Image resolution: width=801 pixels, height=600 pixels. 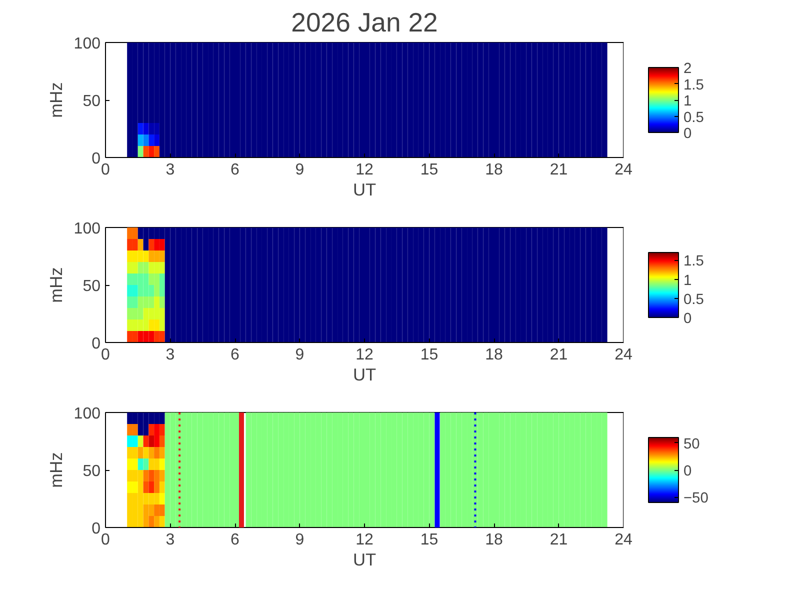 I want to click on color-bar-label: 2, so click(x=688, y=69).